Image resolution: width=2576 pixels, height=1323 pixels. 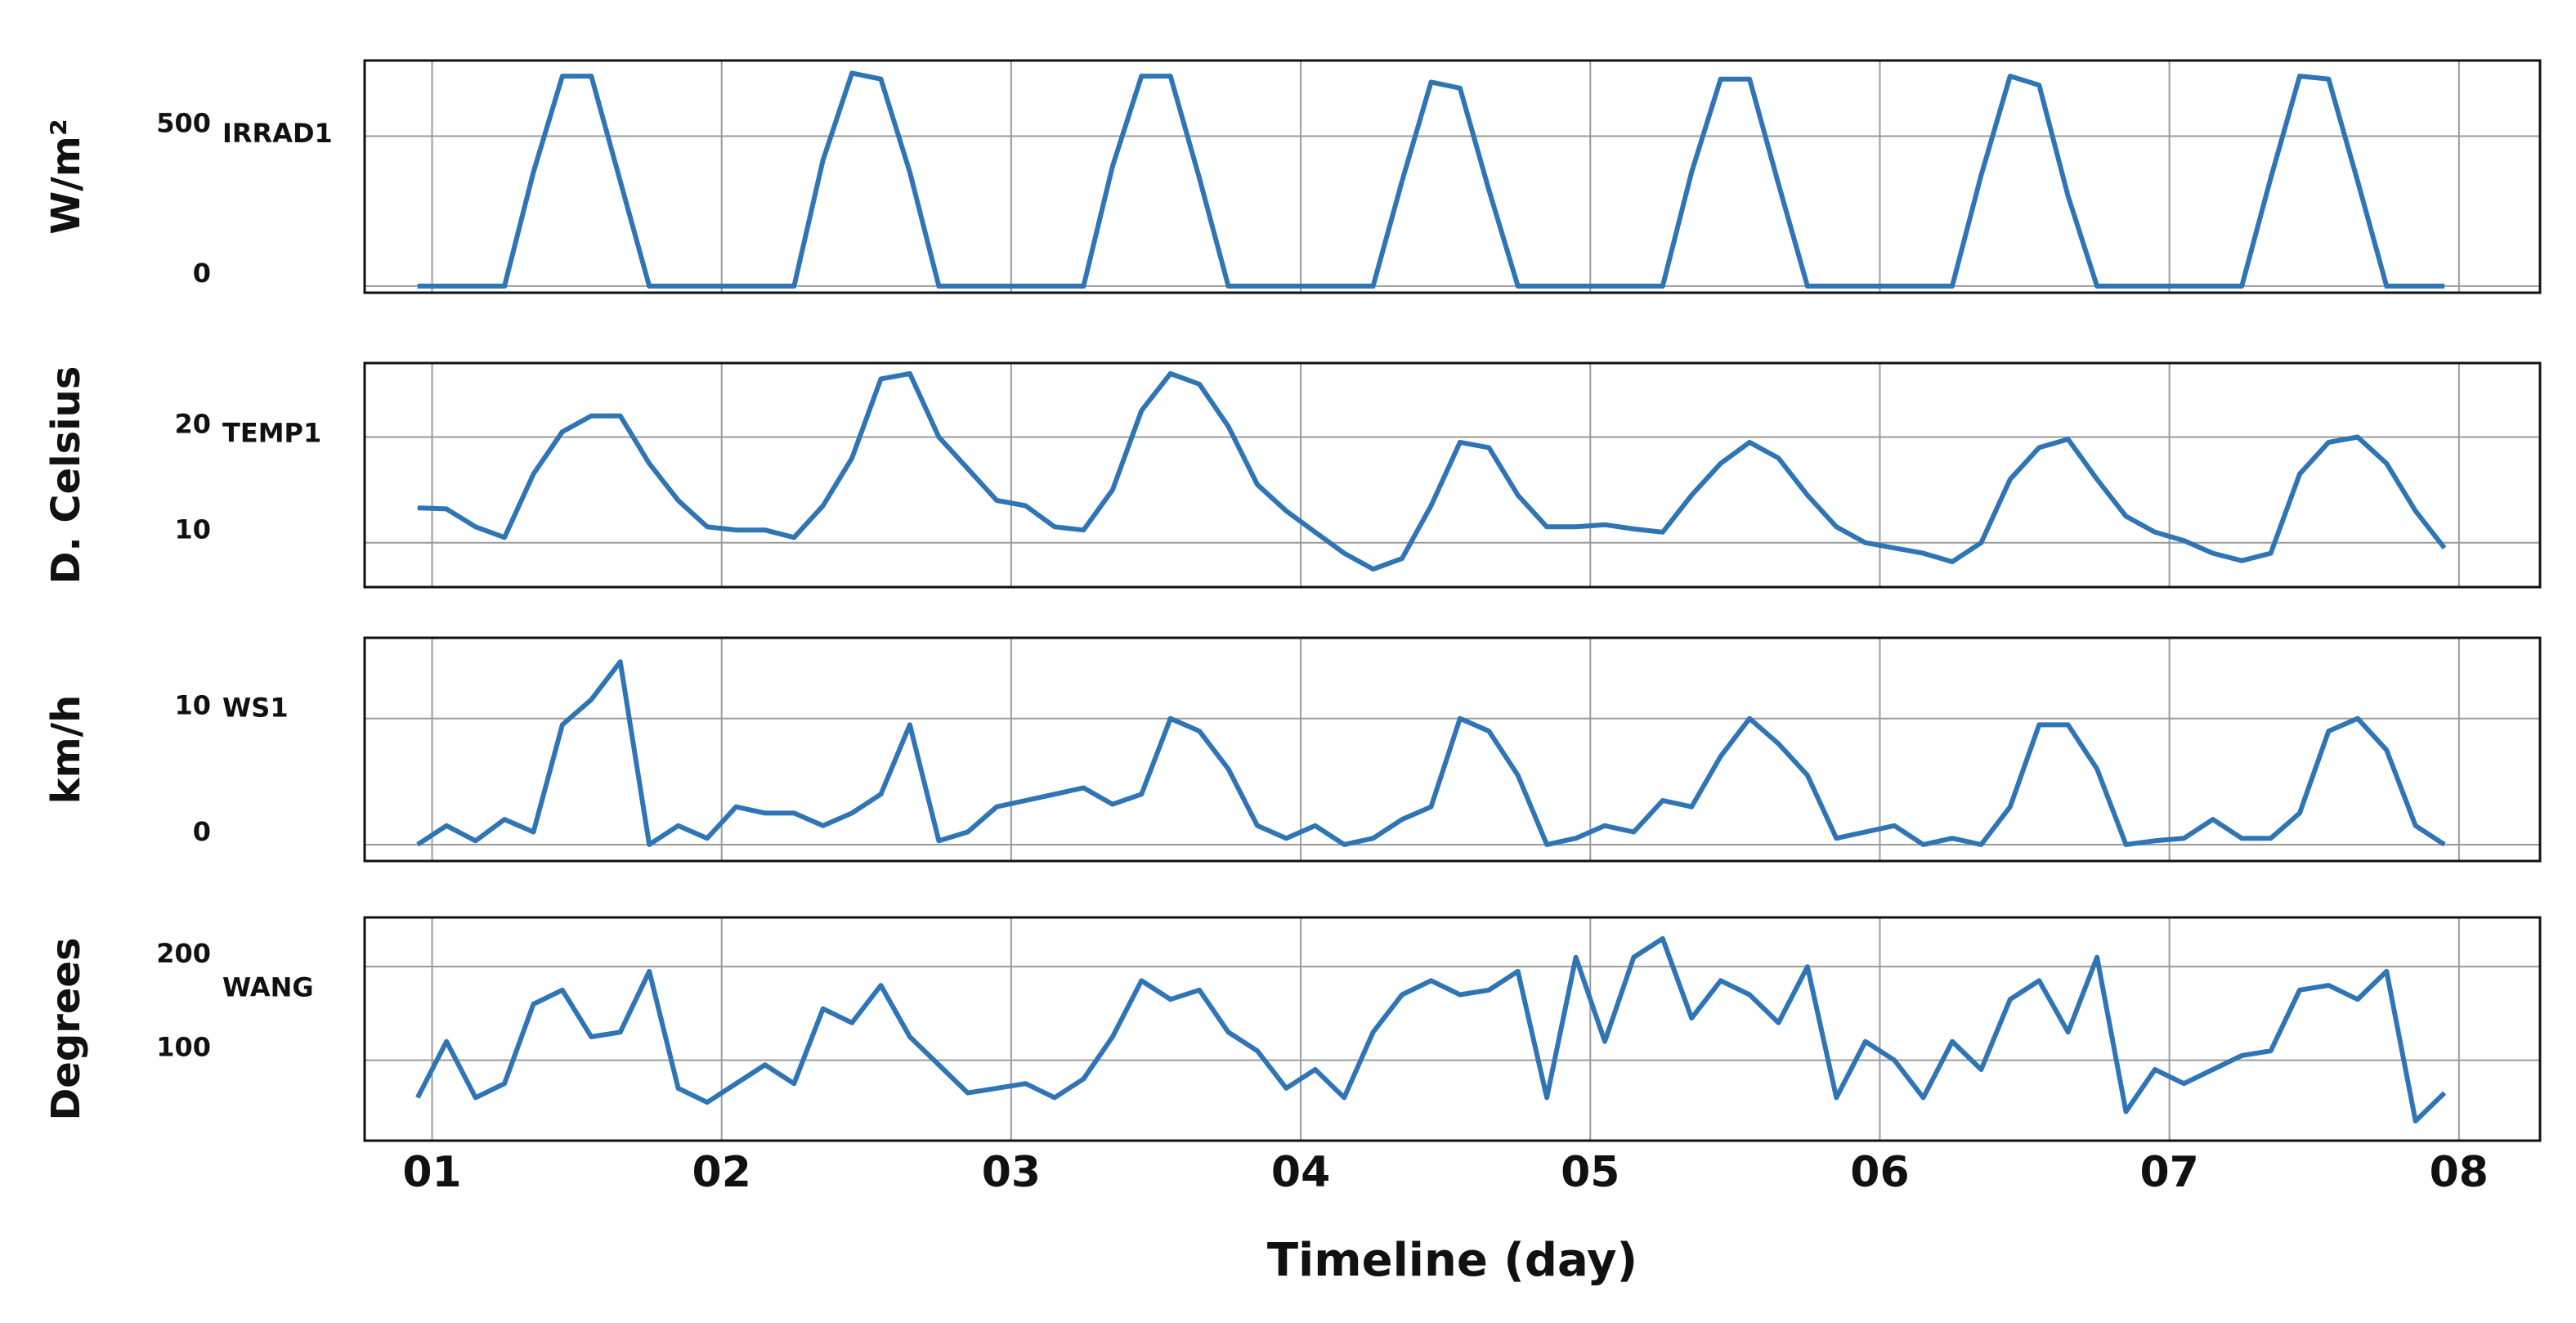 What do you see at coordinates (722, 1173) in the screenshot?
I see `x-tick-label: 02` at bounding box center [722, 1173].